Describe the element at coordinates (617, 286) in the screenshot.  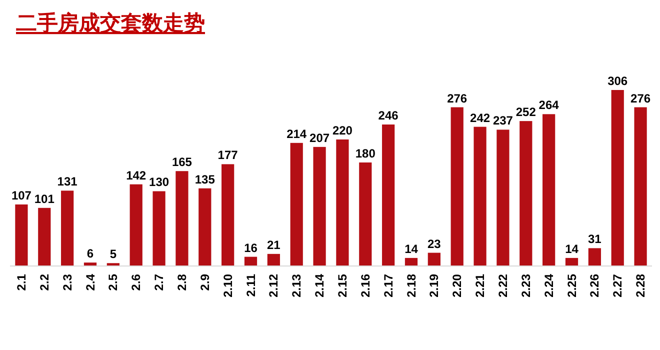
I see `x-tick-label: 2.27` at that location.